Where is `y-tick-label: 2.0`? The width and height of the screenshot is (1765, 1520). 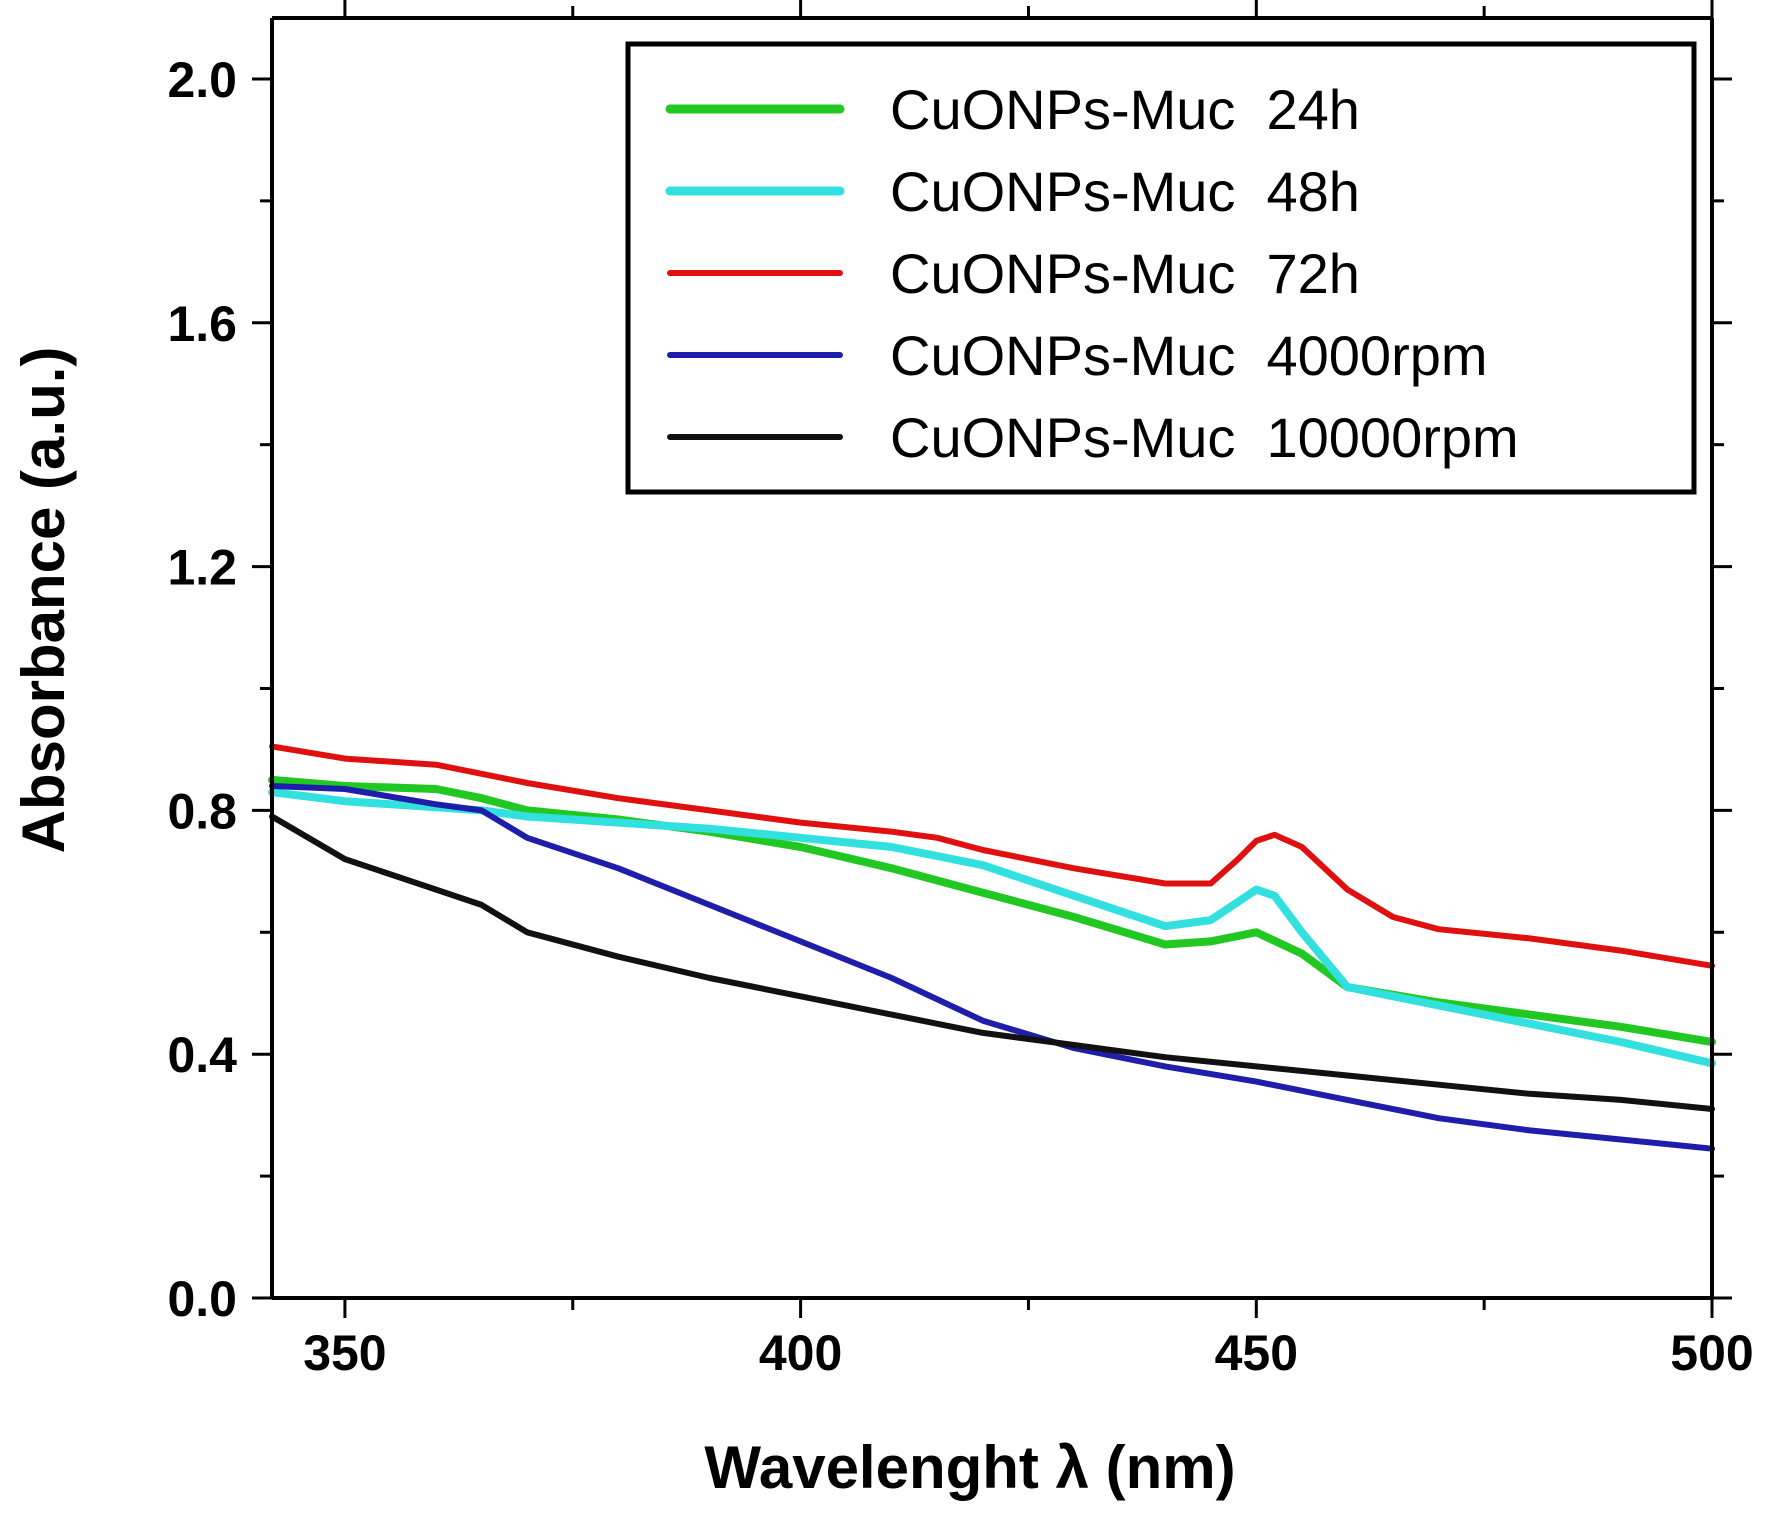 y-tick-label: 2.0 is located at coordinates (202, 80).